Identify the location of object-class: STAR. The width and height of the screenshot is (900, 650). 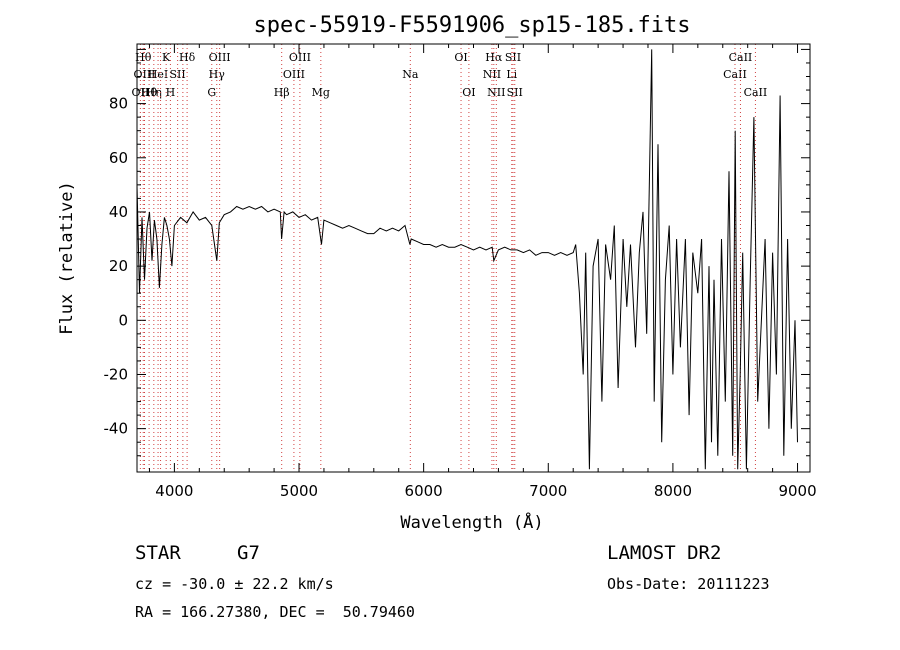
(158, 553).